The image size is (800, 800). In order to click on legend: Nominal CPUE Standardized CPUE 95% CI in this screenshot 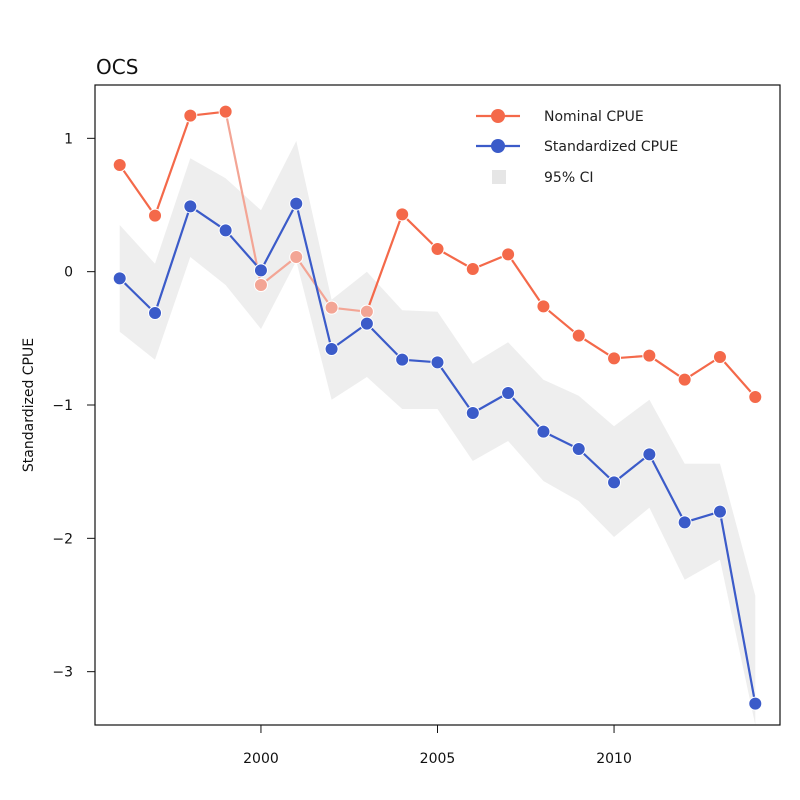, I will do `click(577, 147)`.